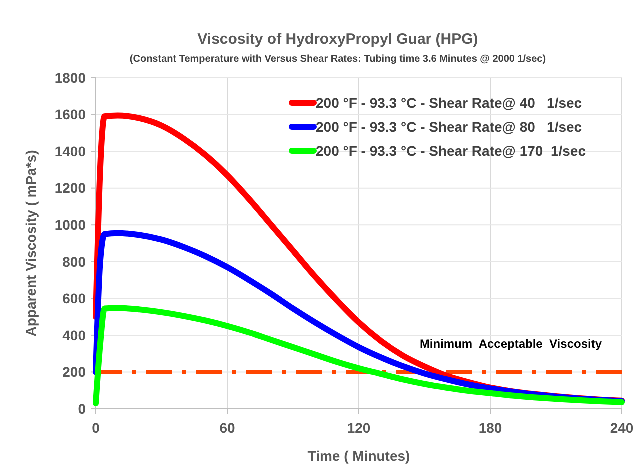 The width and height of the screenshot is (636, 471). What do you see at coordinates (70, 225) in the screenshot?
I see `y-tick-label: 1000` at bounding box center [70, 225].